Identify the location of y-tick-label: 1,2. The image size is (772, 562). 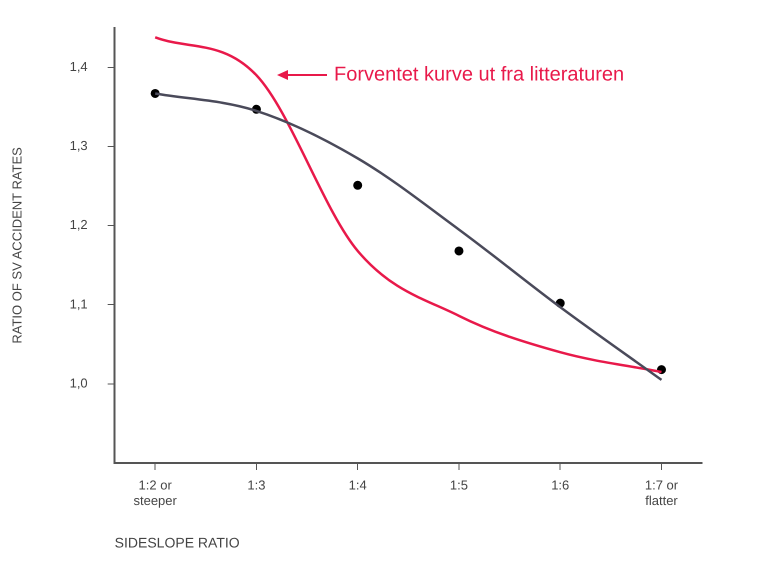
(79, 224).